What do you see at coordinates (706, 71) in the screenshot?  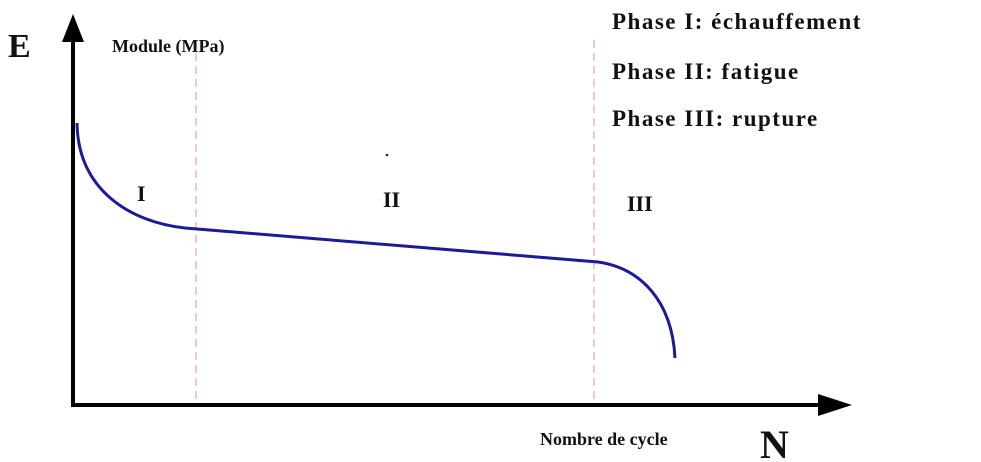 I see `legend-item: Phase II: fatigue` at bounding box center [706, 71].